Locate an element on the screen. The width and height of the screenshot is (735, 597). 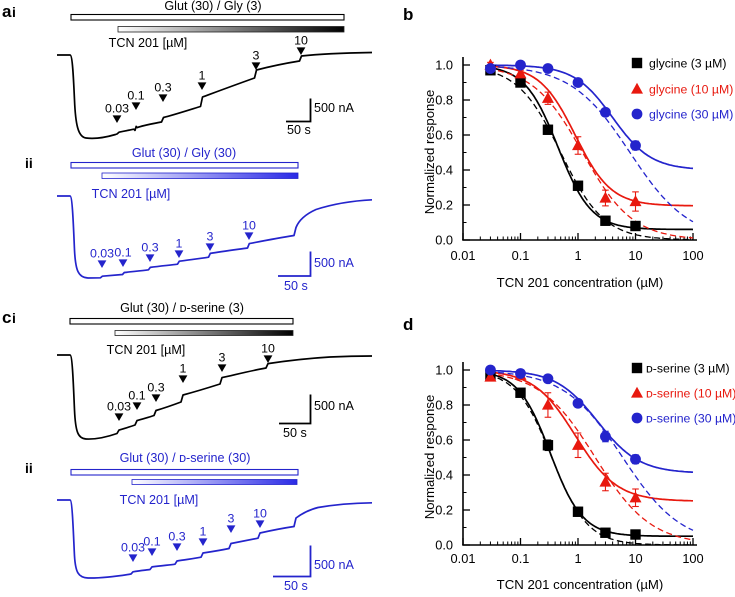
tcn-gradient-bar-a-i is located at coordinates (231, 29).